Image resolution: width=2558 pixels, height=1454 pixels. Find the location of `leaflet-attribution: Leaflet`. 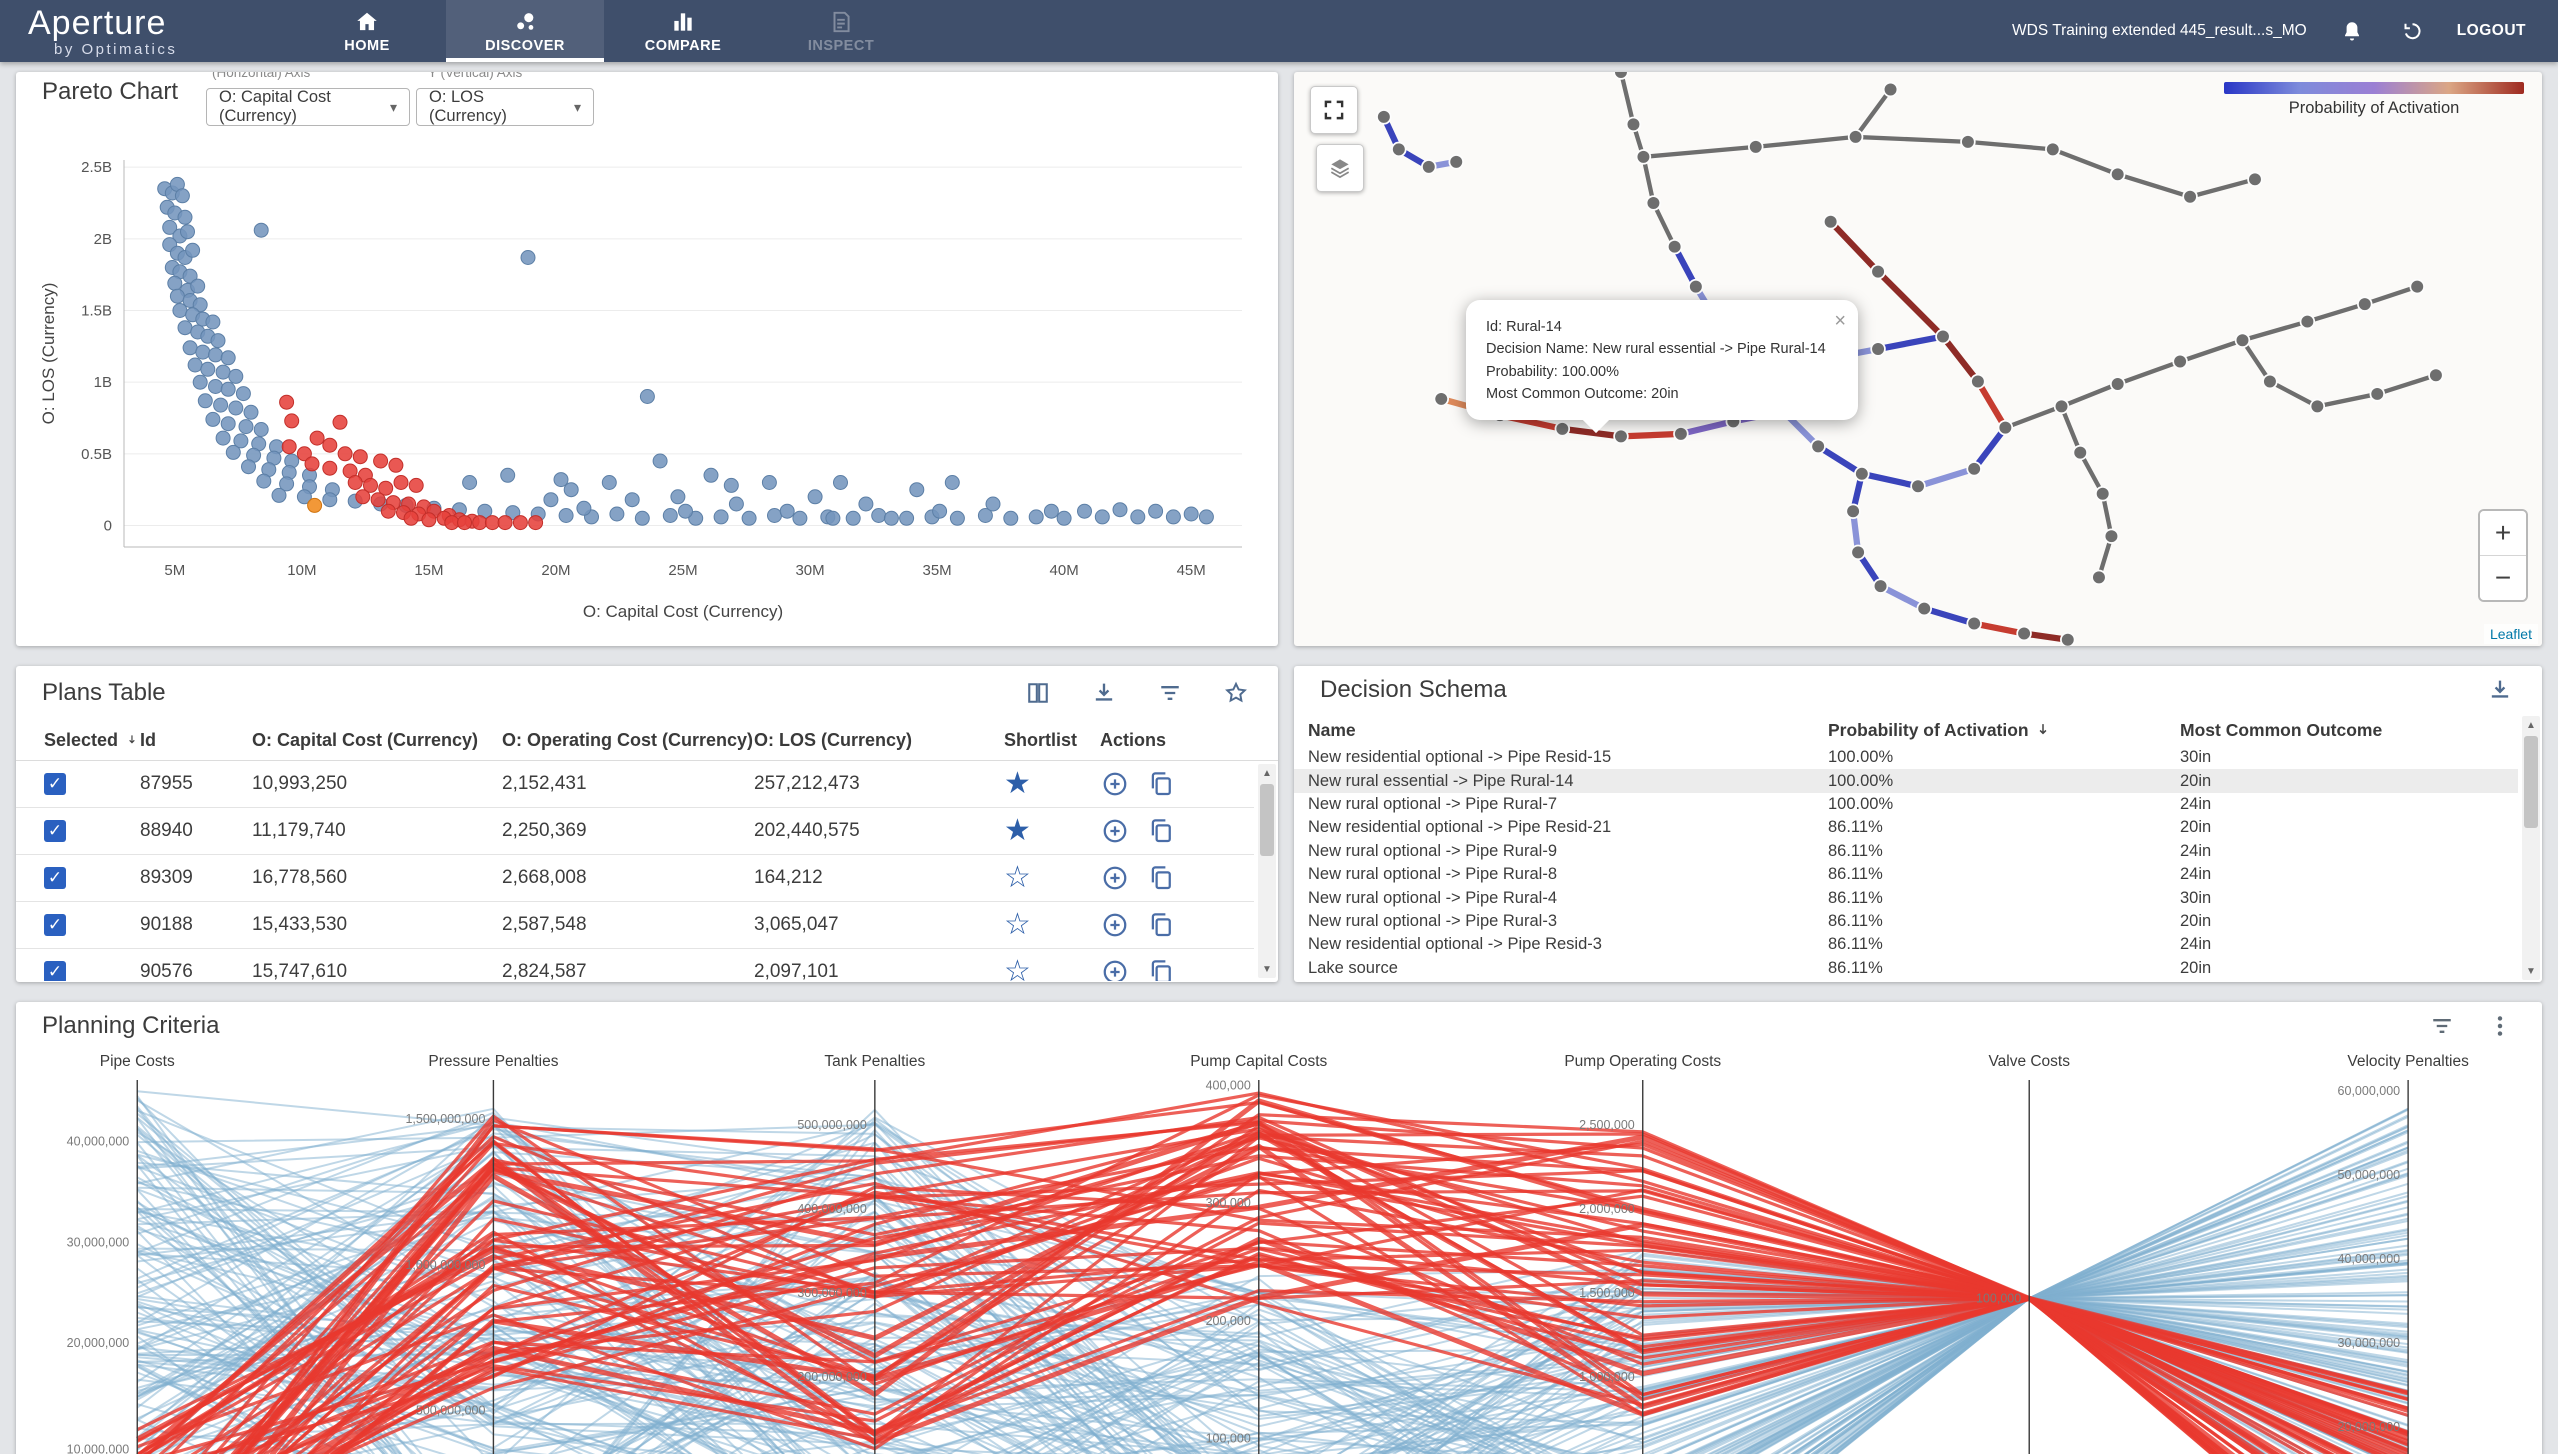

leaflet-attribution: Leaflet is located at coordinates (2510, 634).